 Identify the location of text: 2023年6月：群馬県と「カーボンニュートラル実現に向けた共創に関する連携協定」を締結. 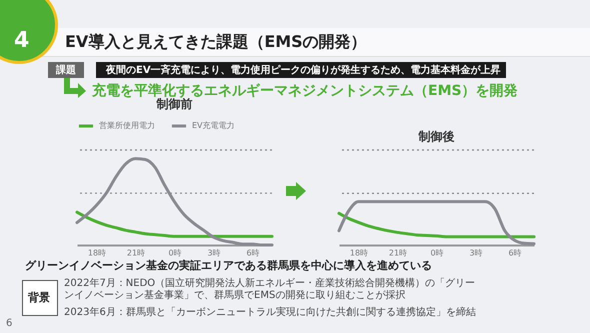
(270, 312).